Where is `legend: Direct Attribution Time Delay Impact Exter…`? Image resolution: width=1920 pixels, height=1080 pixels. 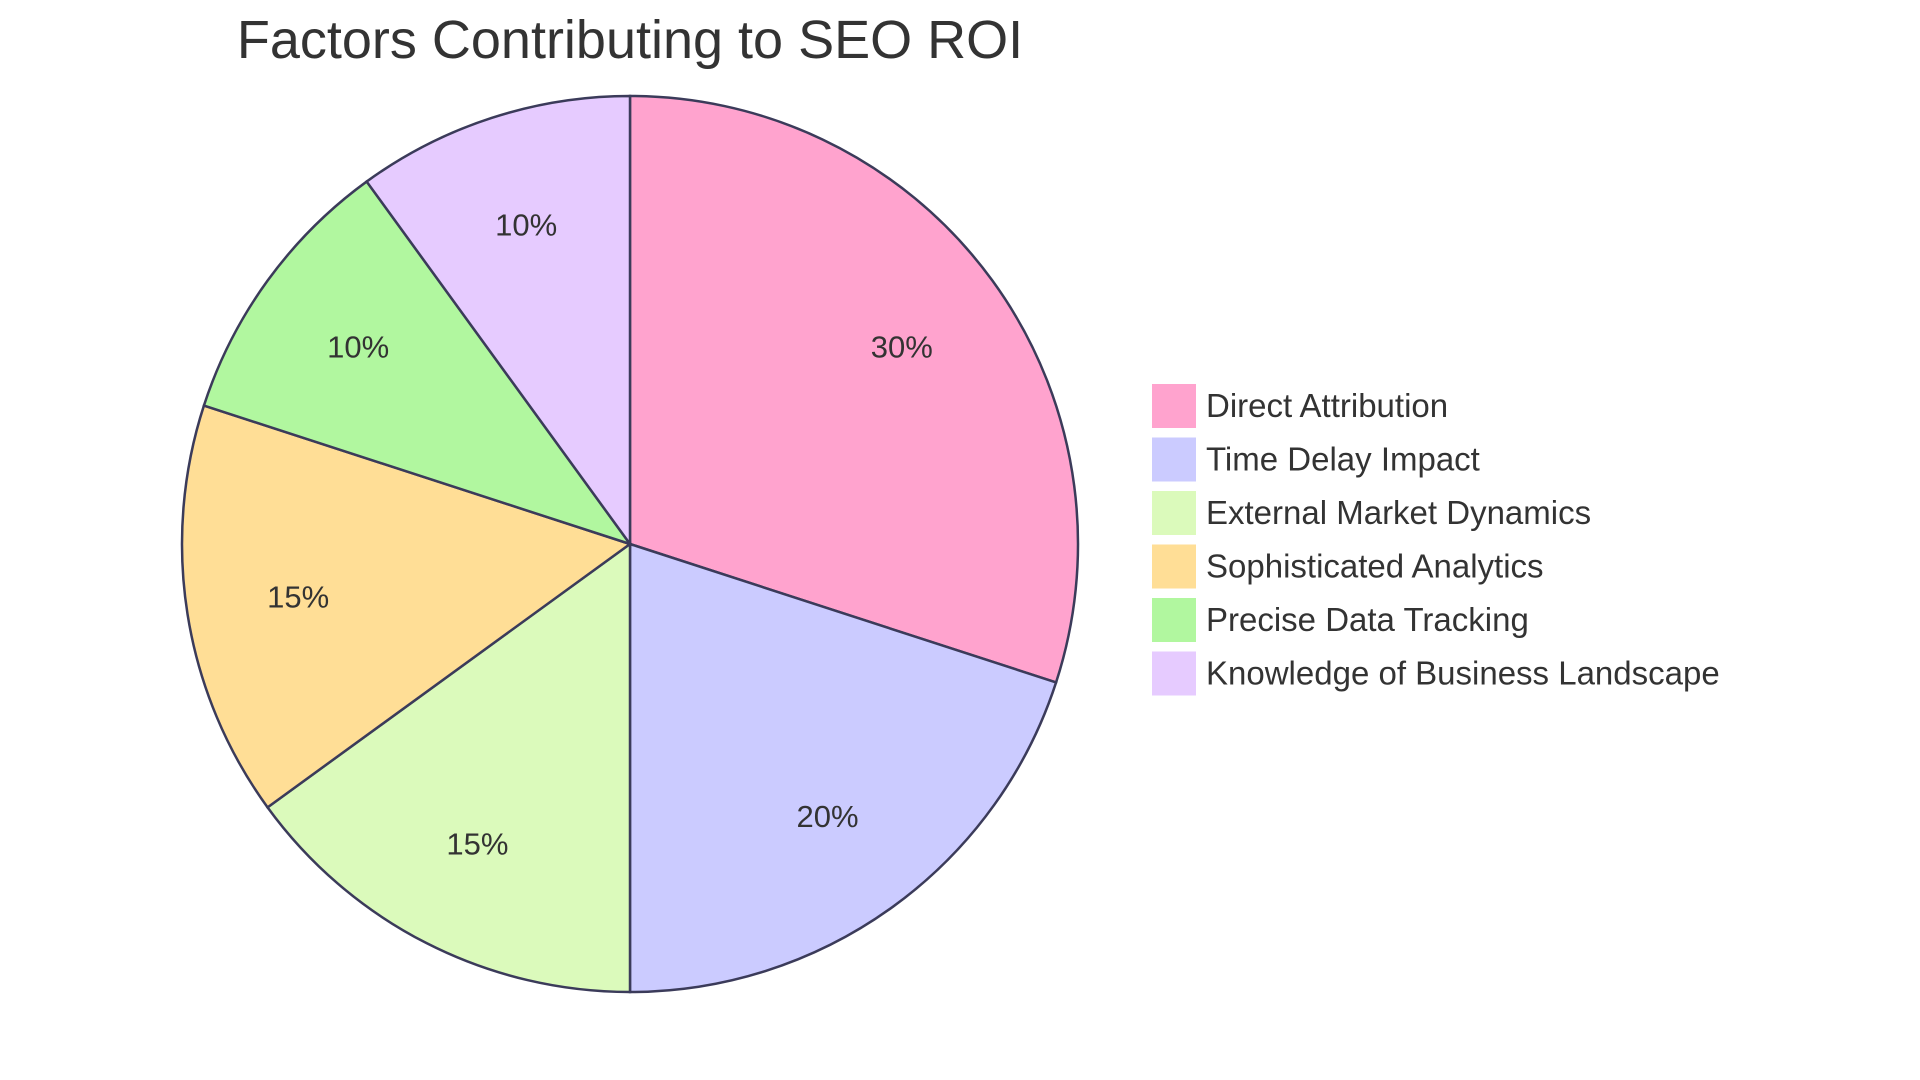
legend: Direct Attribution Time Delay Impact Exter… is located at coordinates (1436, 540).